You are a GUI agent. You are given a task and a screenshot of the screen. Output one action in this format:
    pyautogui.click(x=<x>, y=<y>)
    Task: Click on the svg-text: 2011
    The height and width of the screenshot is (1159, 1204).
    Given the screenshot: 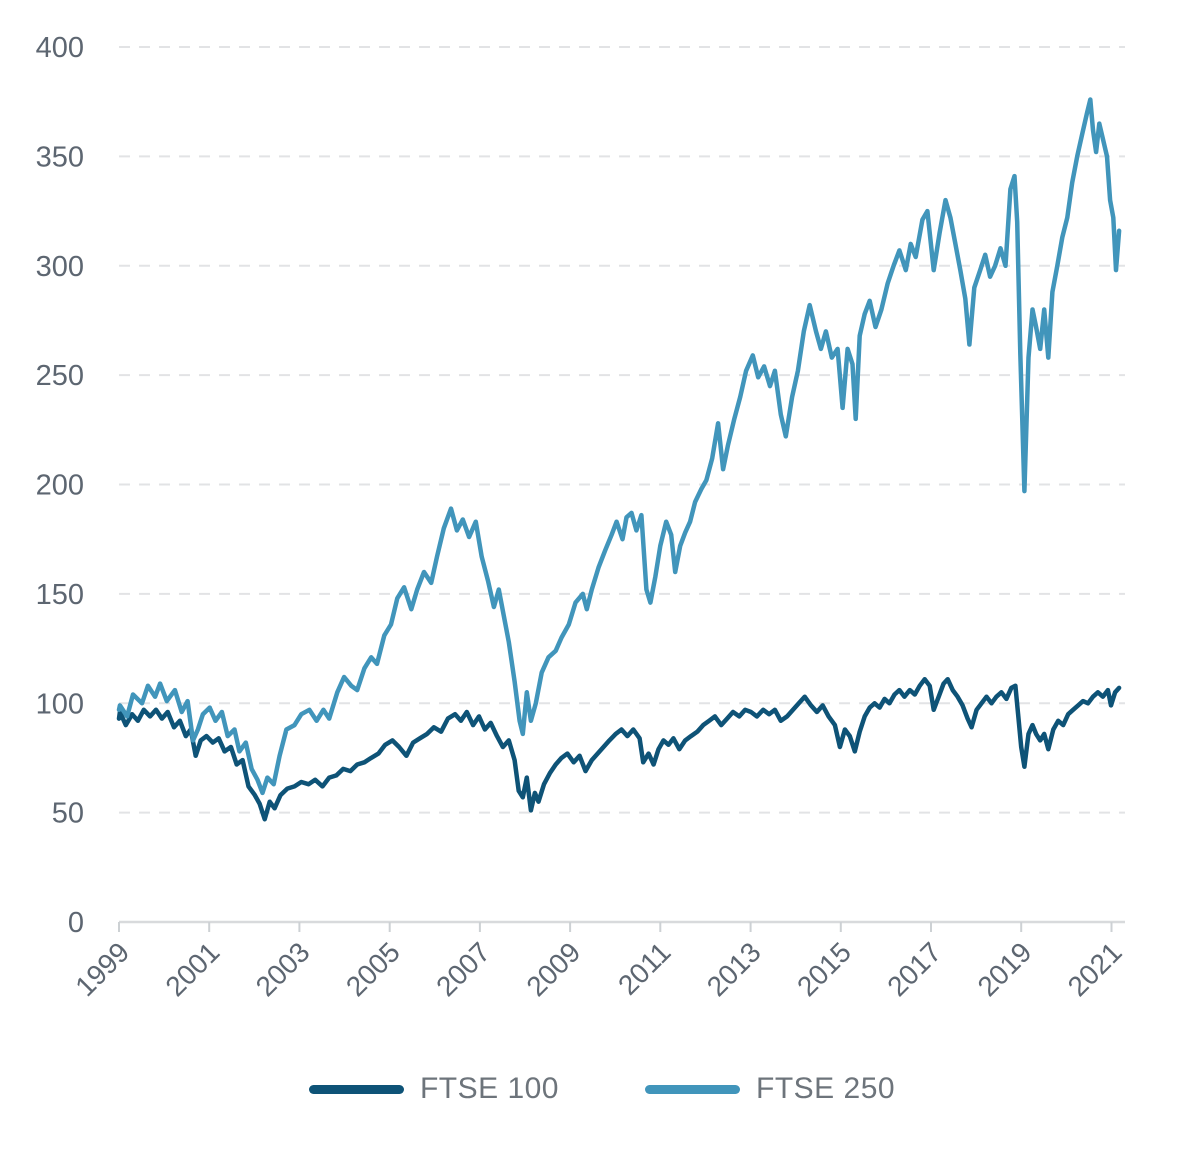 What is the action you would take?
    pyautogui.click(x=644, y=968)
    